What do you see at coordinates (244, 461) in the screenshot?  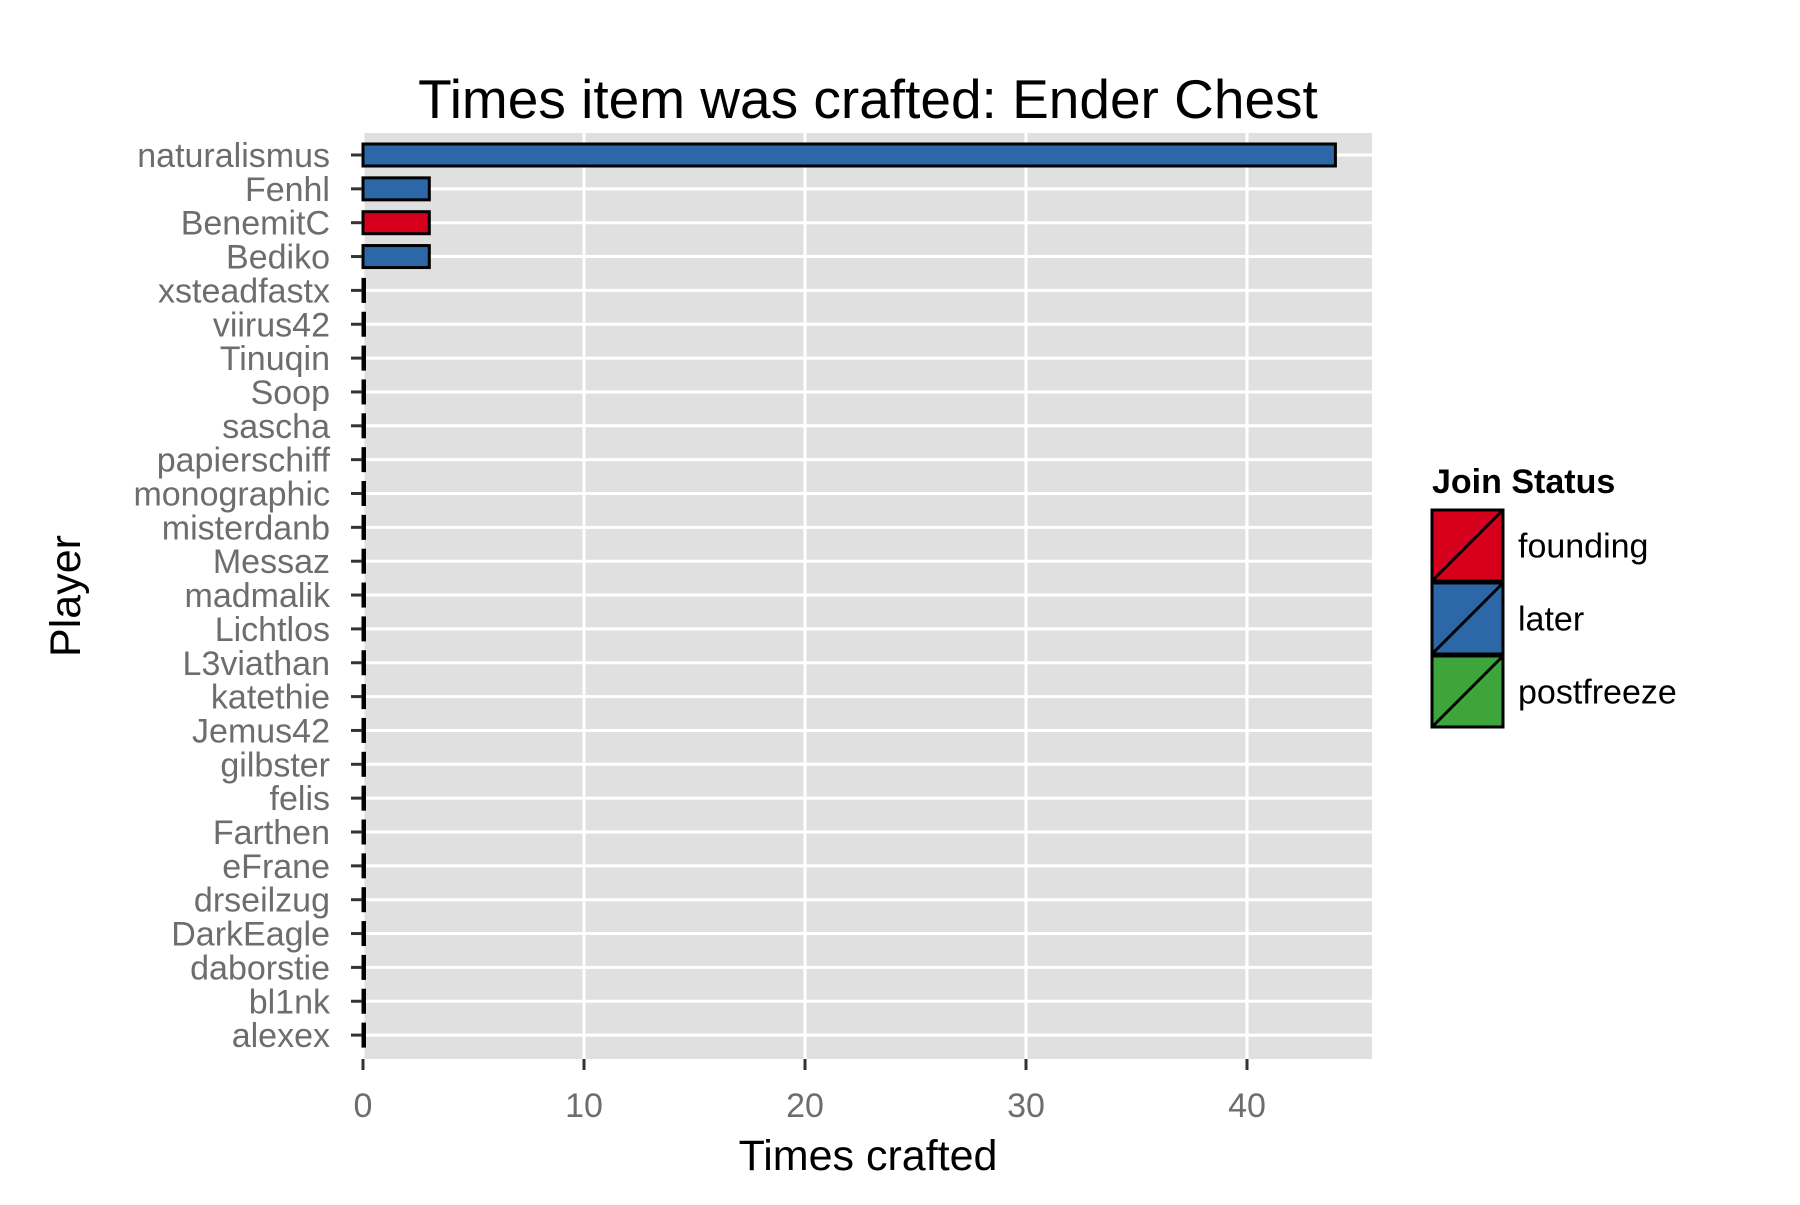 I see `y-tick-label: papierschiff` at bounding box center [244, 461].